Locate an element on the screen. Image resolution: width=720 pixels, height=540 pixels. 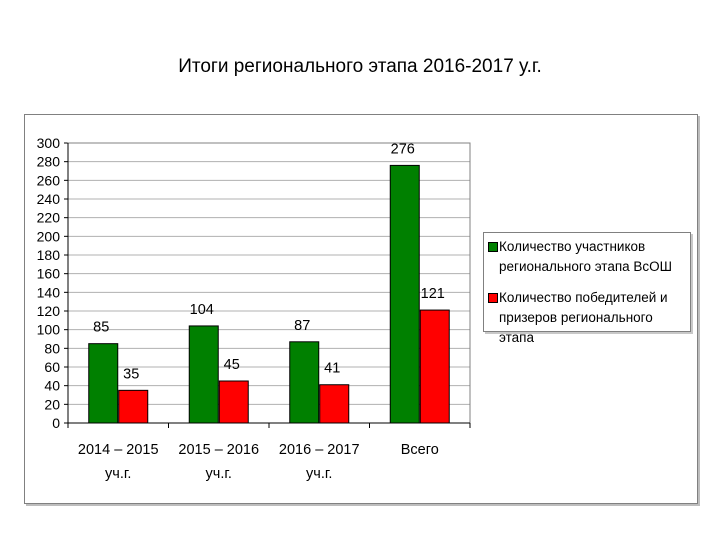
x-tick-label: 2015 – 2016 is located at coordinates (218, 450).